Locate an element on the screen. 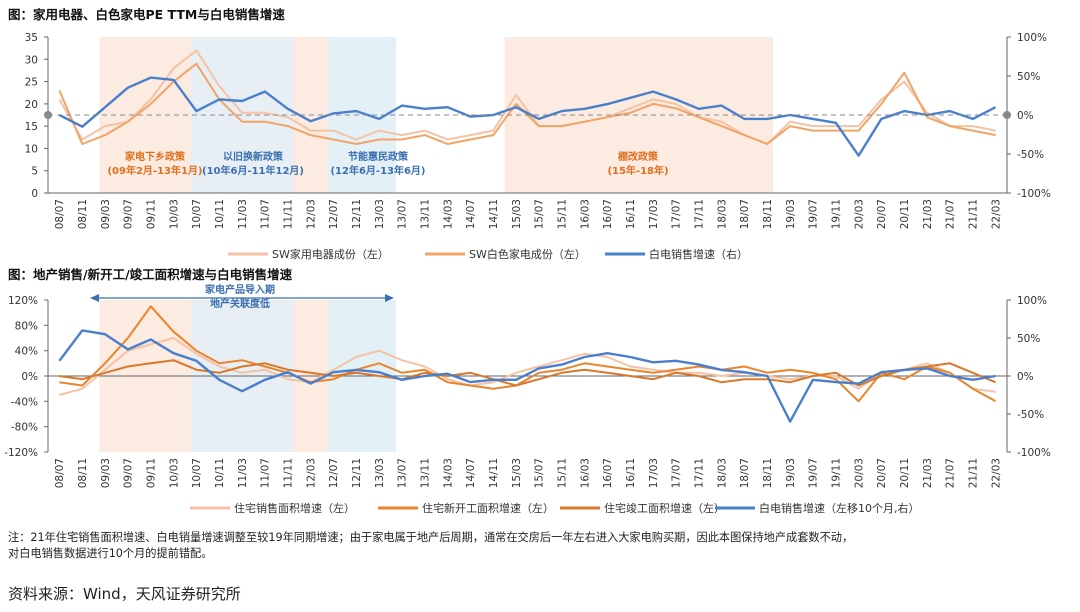 The width and height of the screenshot is (1080, 612). source-text: 资料来源：Wind，天风证券研究所 is located at coordinates (124, 594).